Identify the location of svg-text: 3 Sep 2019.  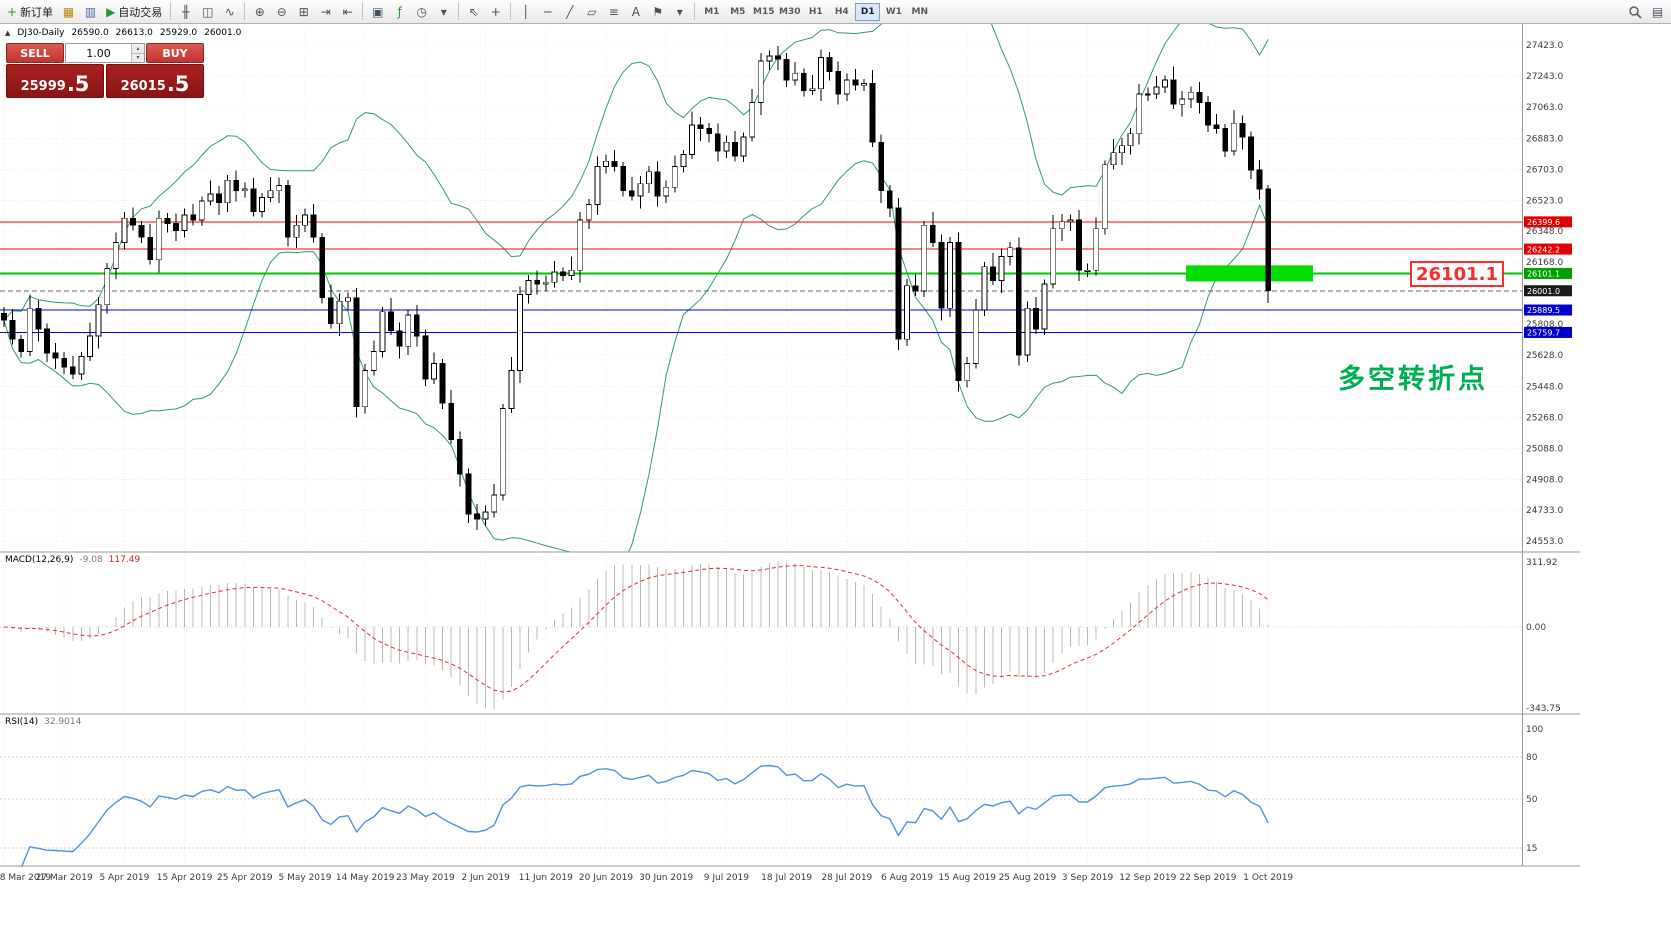
(1088, 878).